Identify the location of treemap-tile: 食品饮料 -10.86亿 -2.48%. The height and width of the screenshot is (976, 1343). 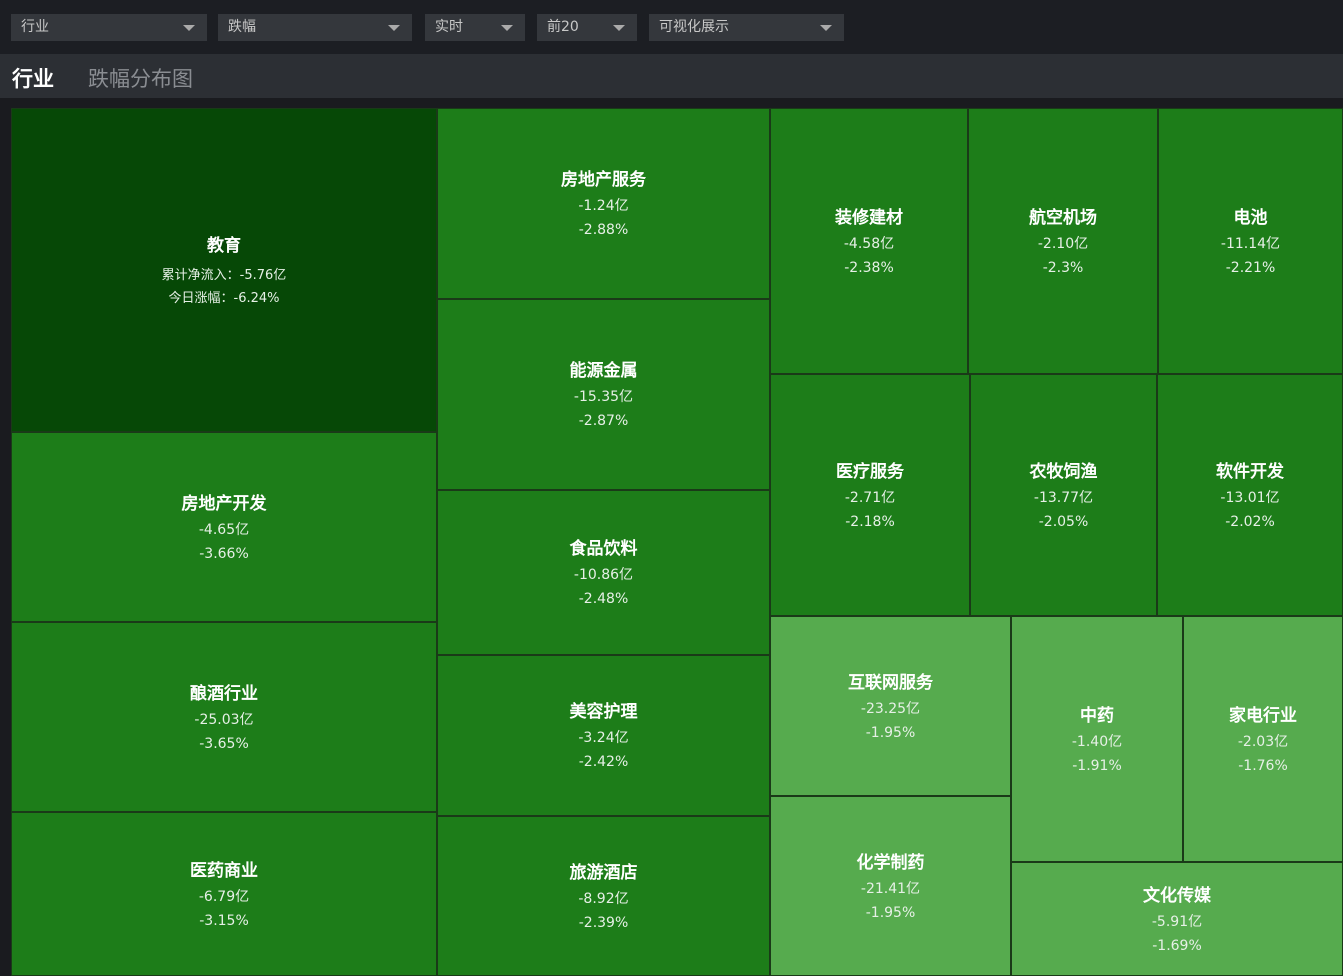
(603, 572).